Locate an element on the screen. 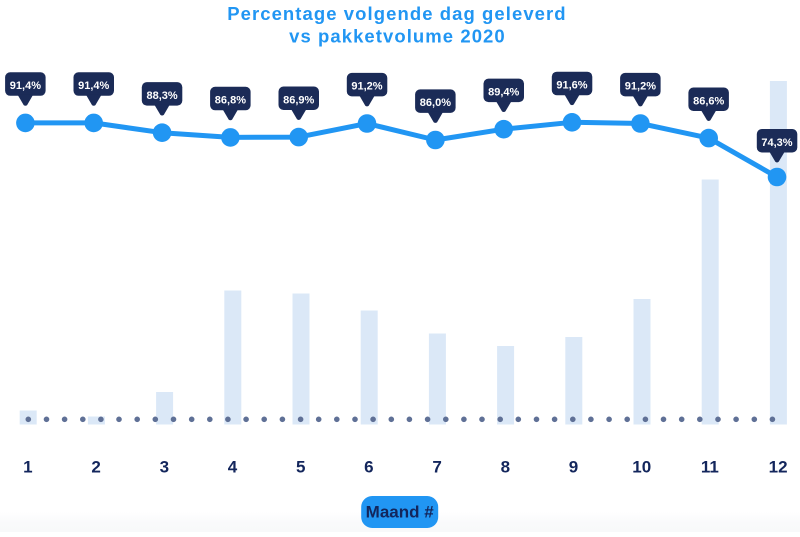 The height and width of the screenshot is (537, 800). svg-text: 8 is located at coordinates (505, 466).